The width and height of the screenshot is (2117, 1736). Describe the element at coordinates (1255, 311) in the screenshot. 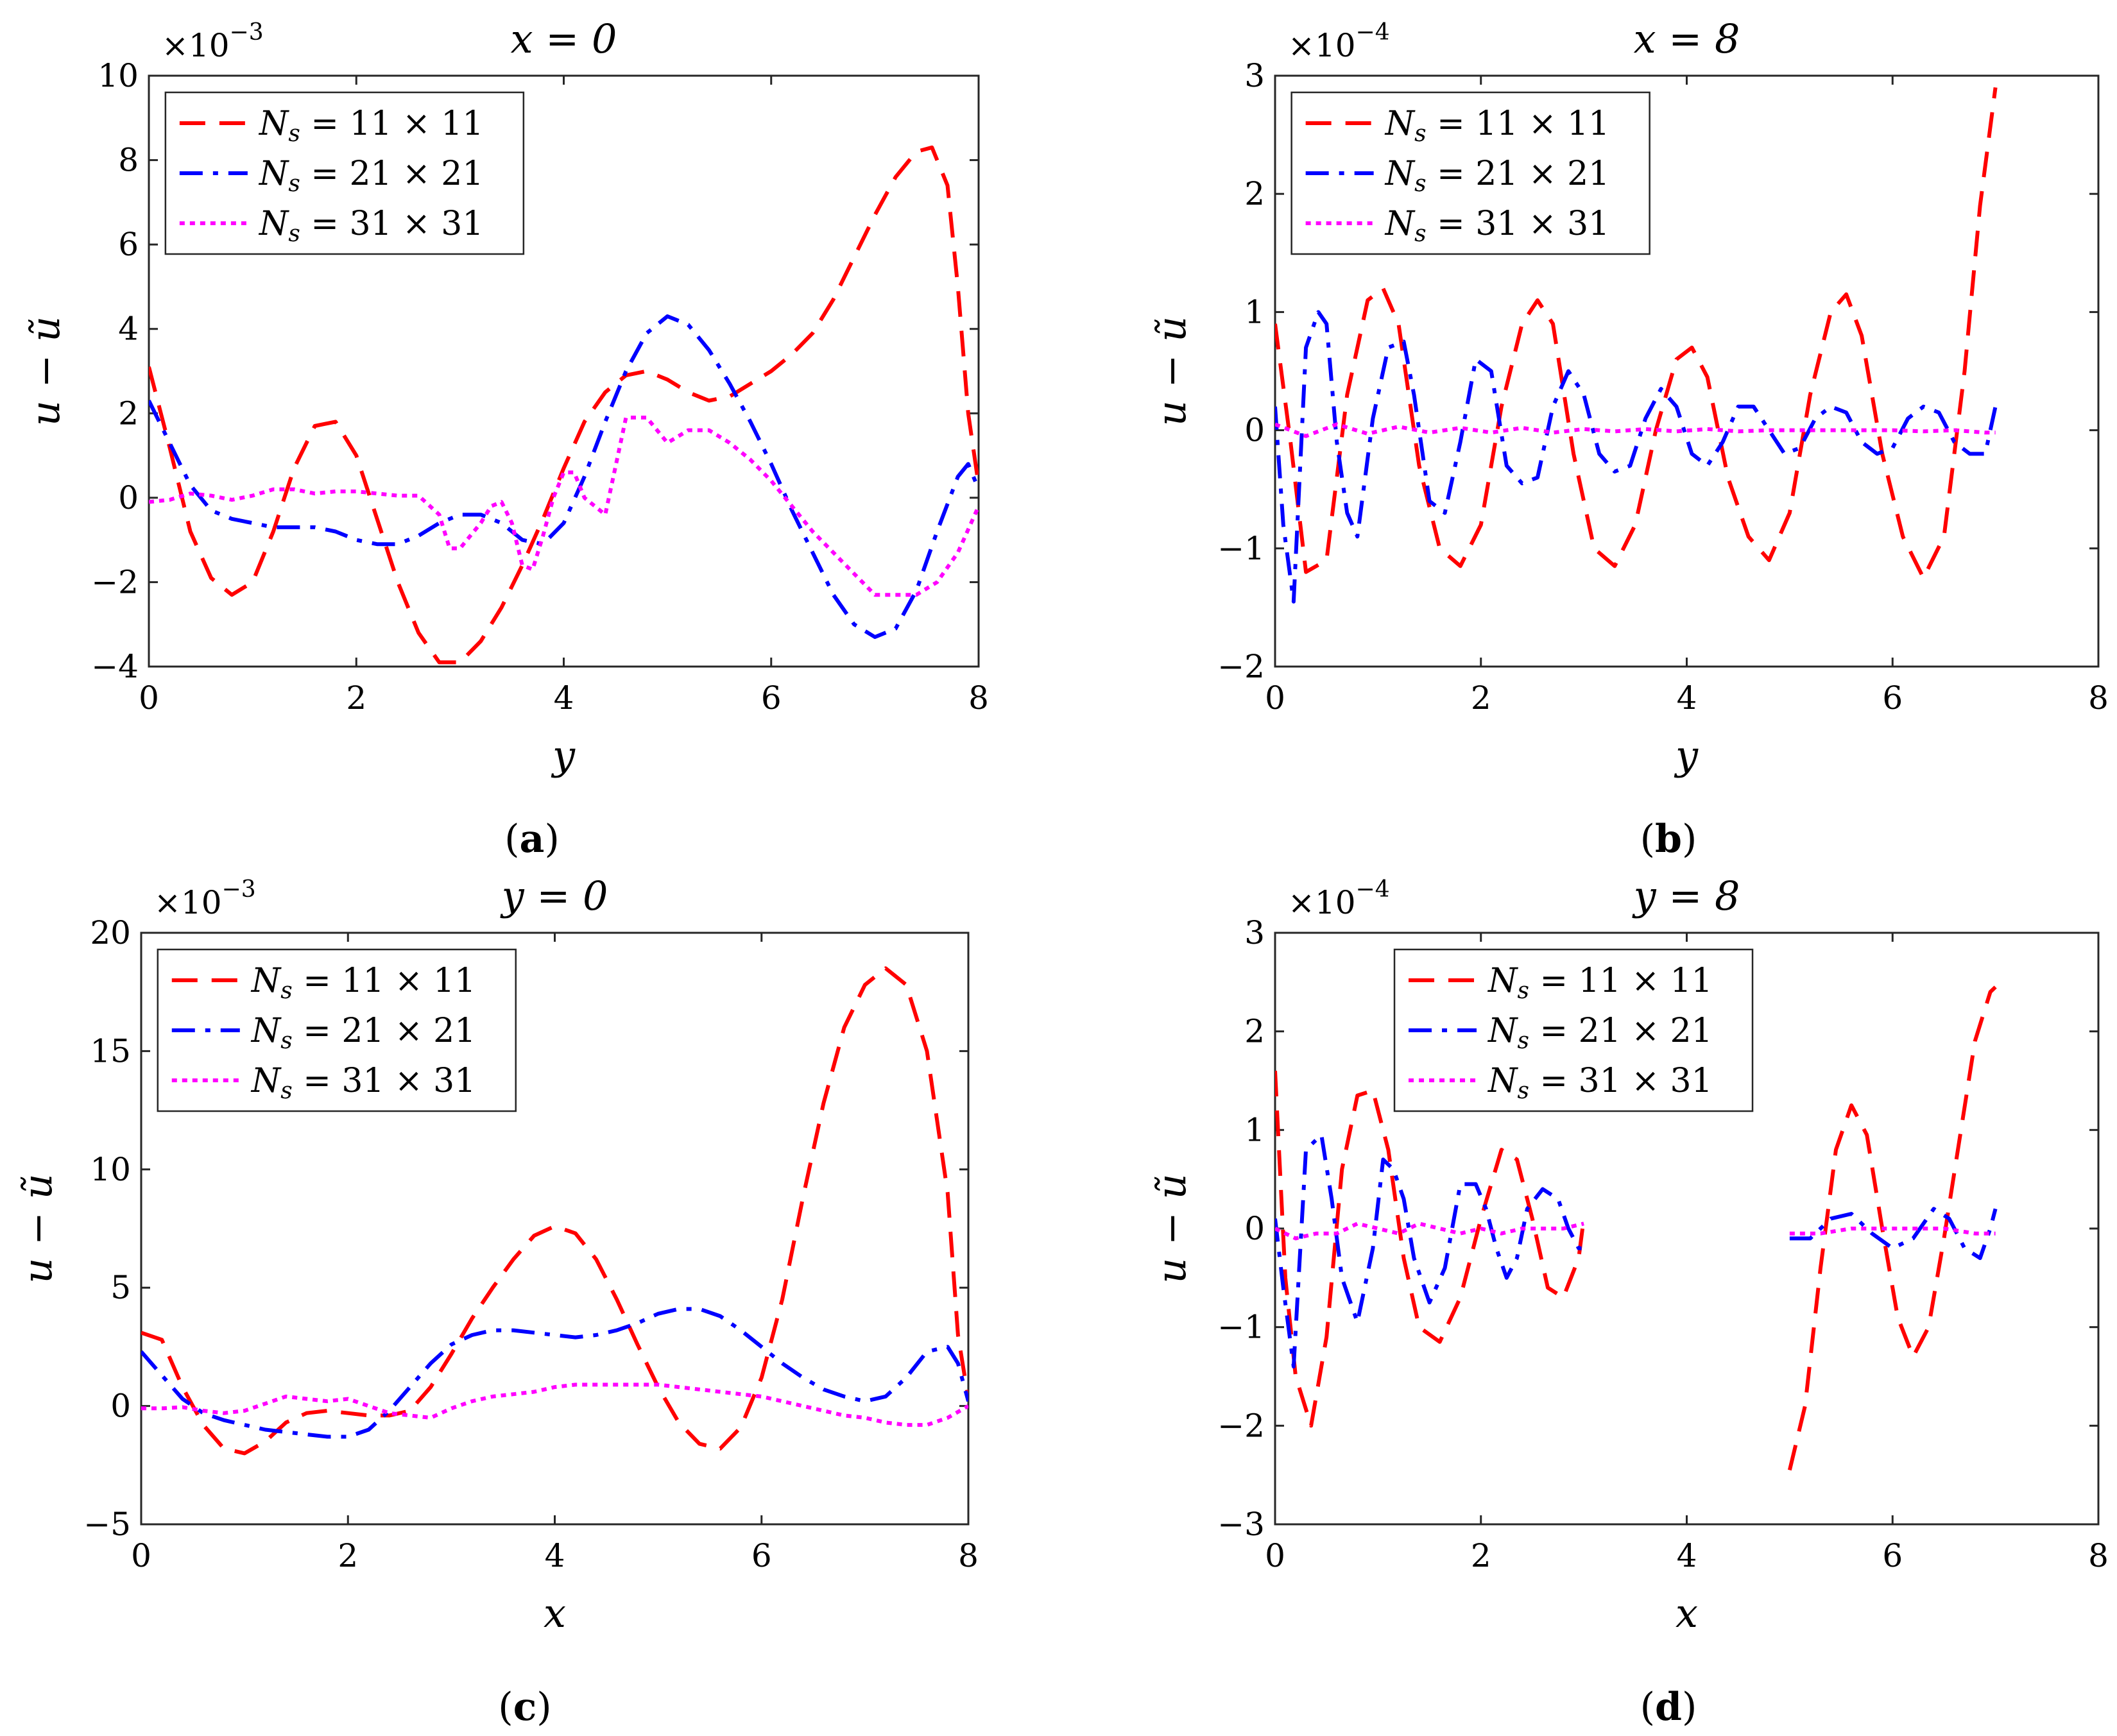

I see `y-tick-label: 1` at that location.